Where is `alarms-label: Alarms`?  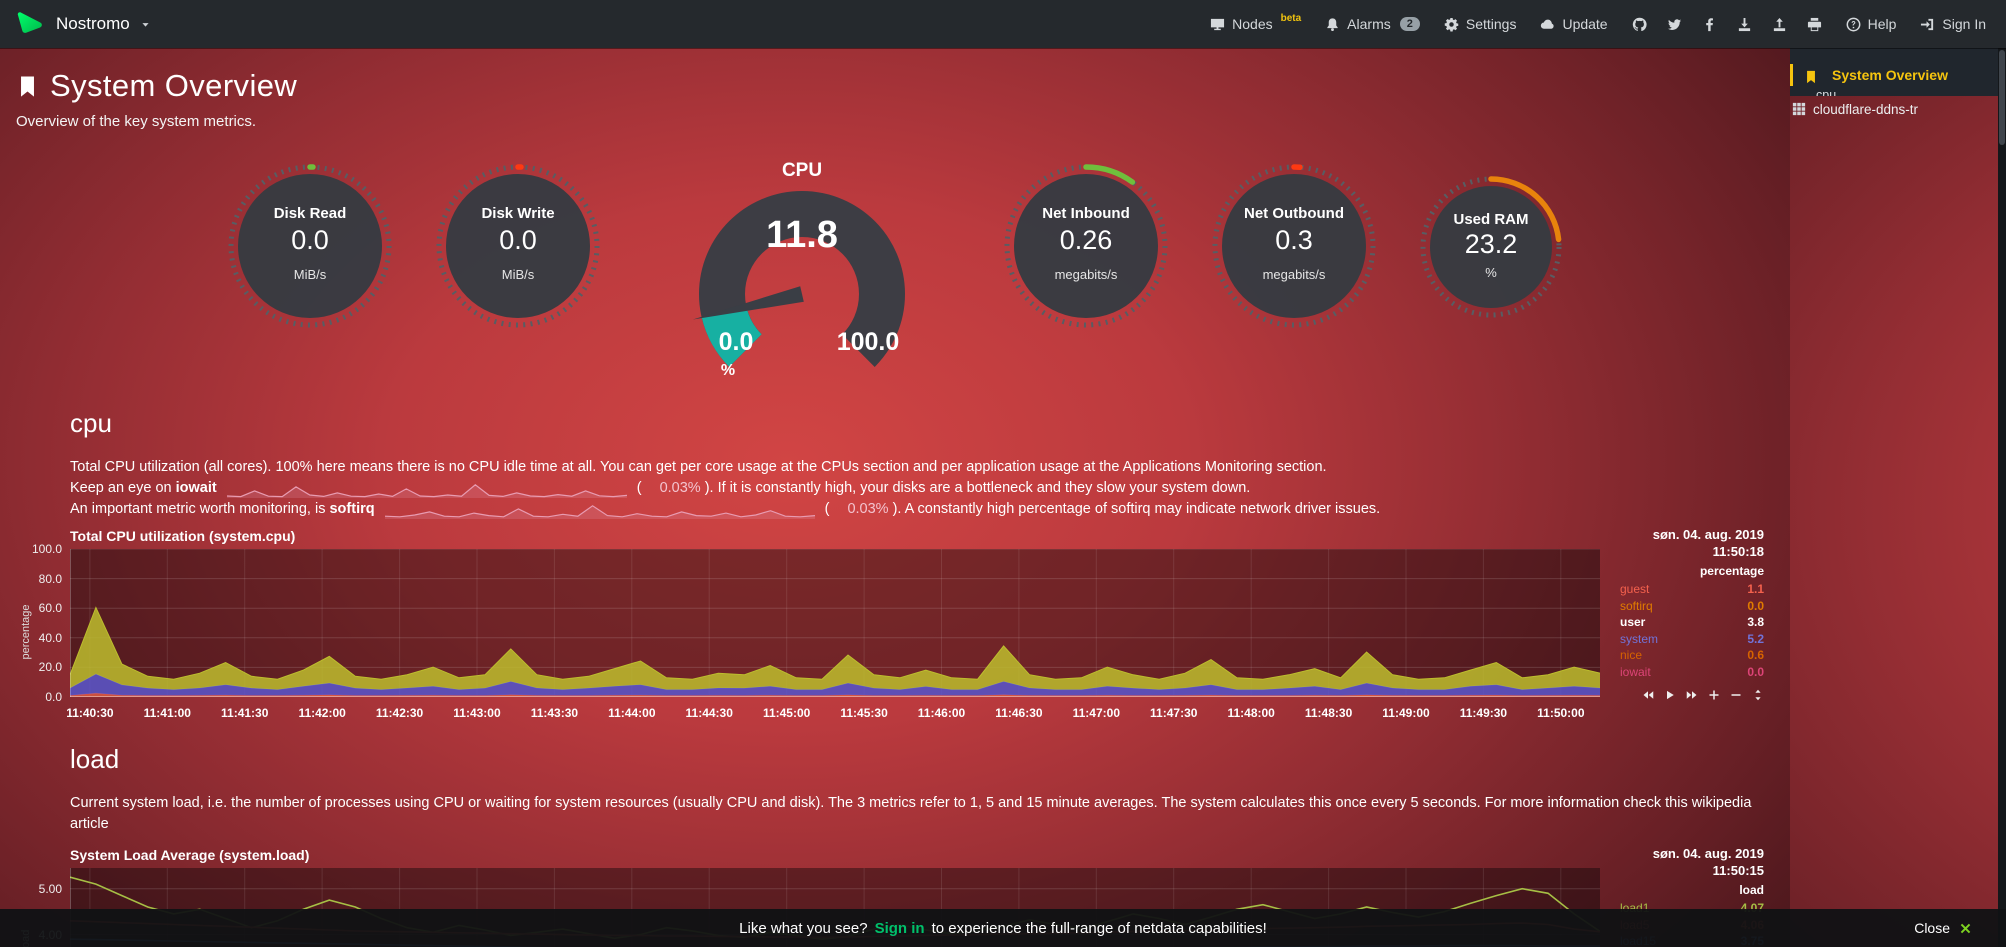
alarms-label: Alarms is located at coordinates (1369, 24).